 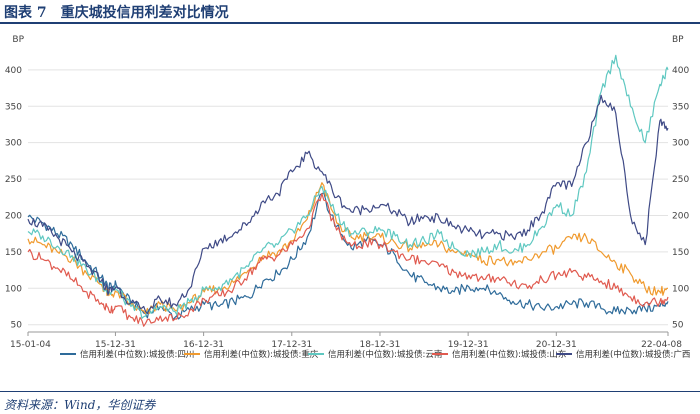 I want to click on x-tick-label: 18-12-31, so click(x=380, y=345).